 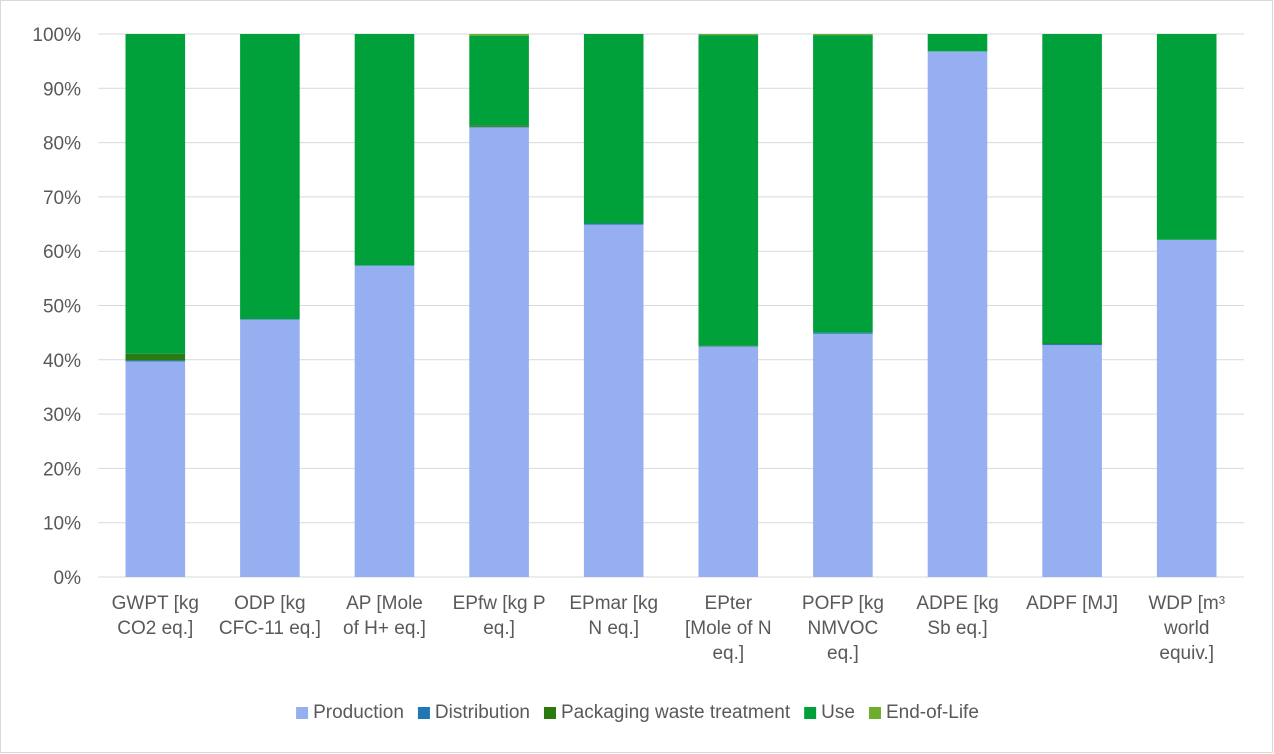 I want to click on legend-item-production: Production, so click(x=350, y=712).